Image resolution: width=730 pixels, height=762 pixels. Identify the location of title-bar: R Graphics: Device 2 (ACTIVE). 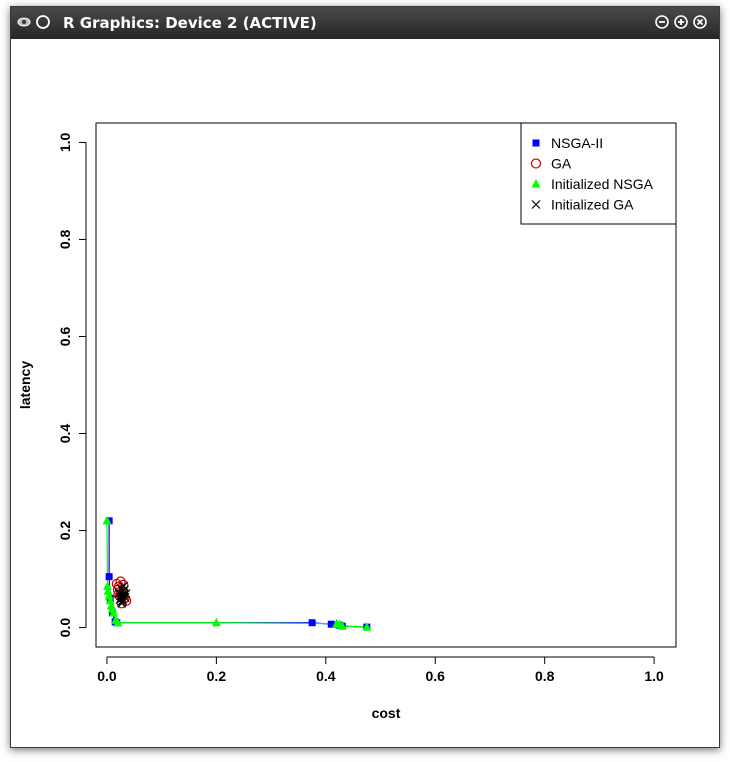
(365, 23).